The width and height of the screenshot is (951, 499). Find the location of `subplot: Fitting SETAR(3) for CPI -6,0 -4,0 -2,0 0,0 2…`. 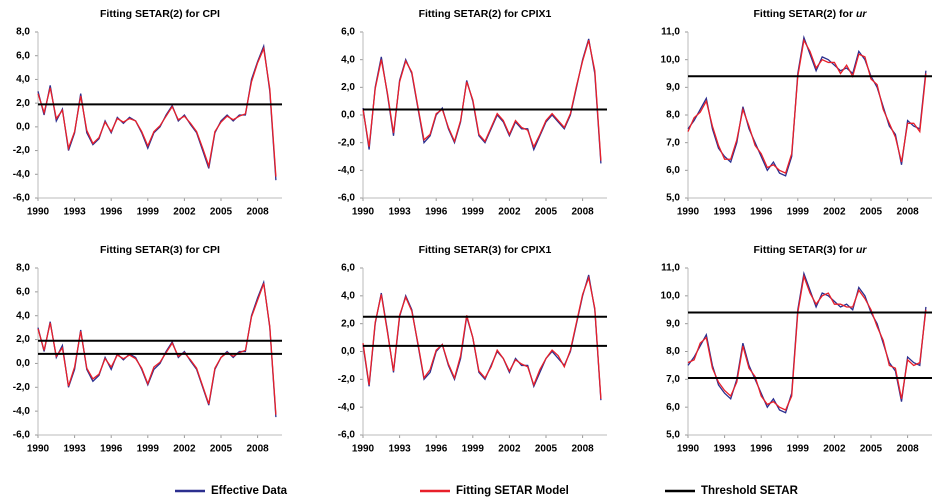

subplot: Fitting SETAR(3) for CPI -6,0 -4,0 -2,0 0,0 2… is located at coordinates (147, 349).